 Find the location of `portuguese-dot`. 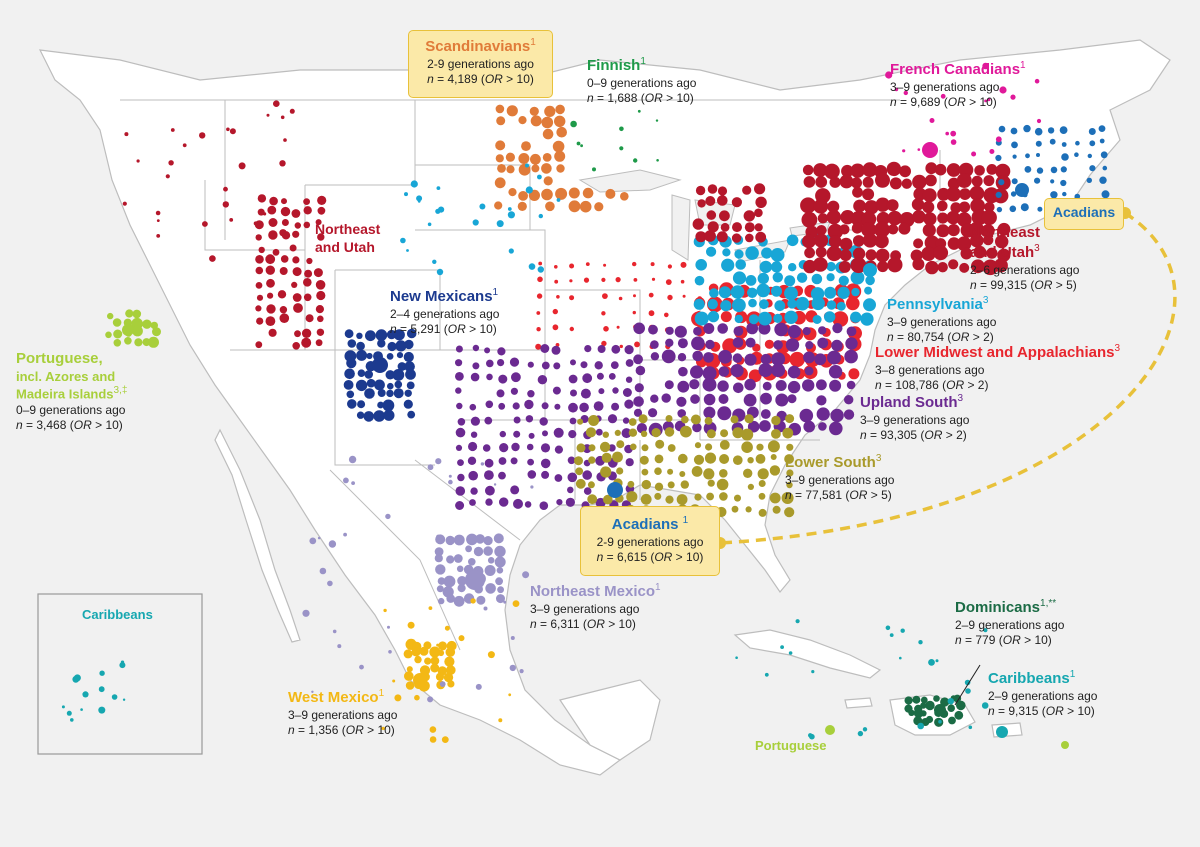

portuguese-dot is located at coordinates (147, 324).